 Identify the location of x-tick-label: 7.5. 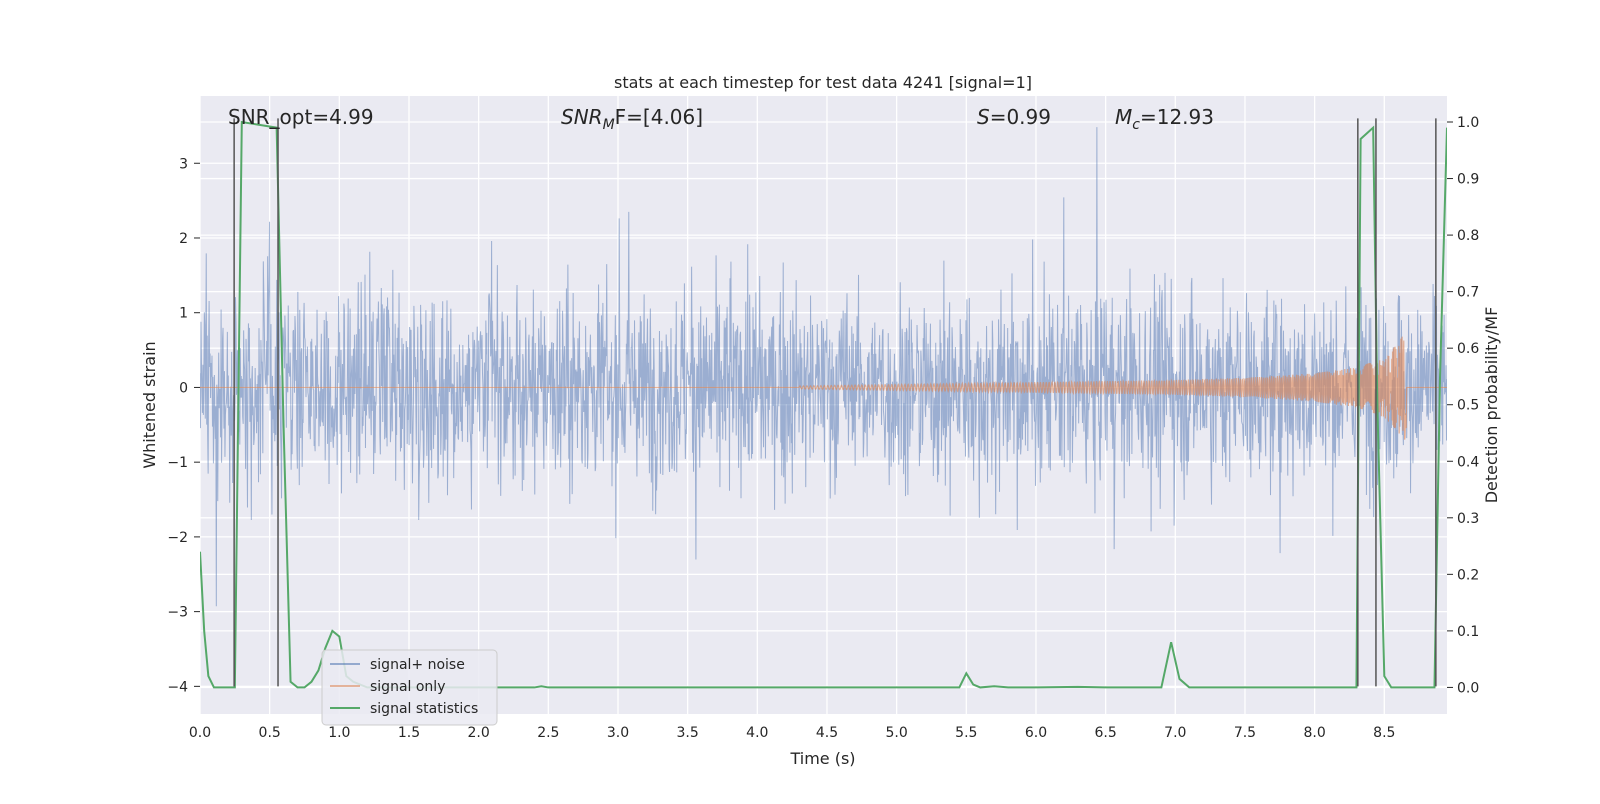
(1245, 733).